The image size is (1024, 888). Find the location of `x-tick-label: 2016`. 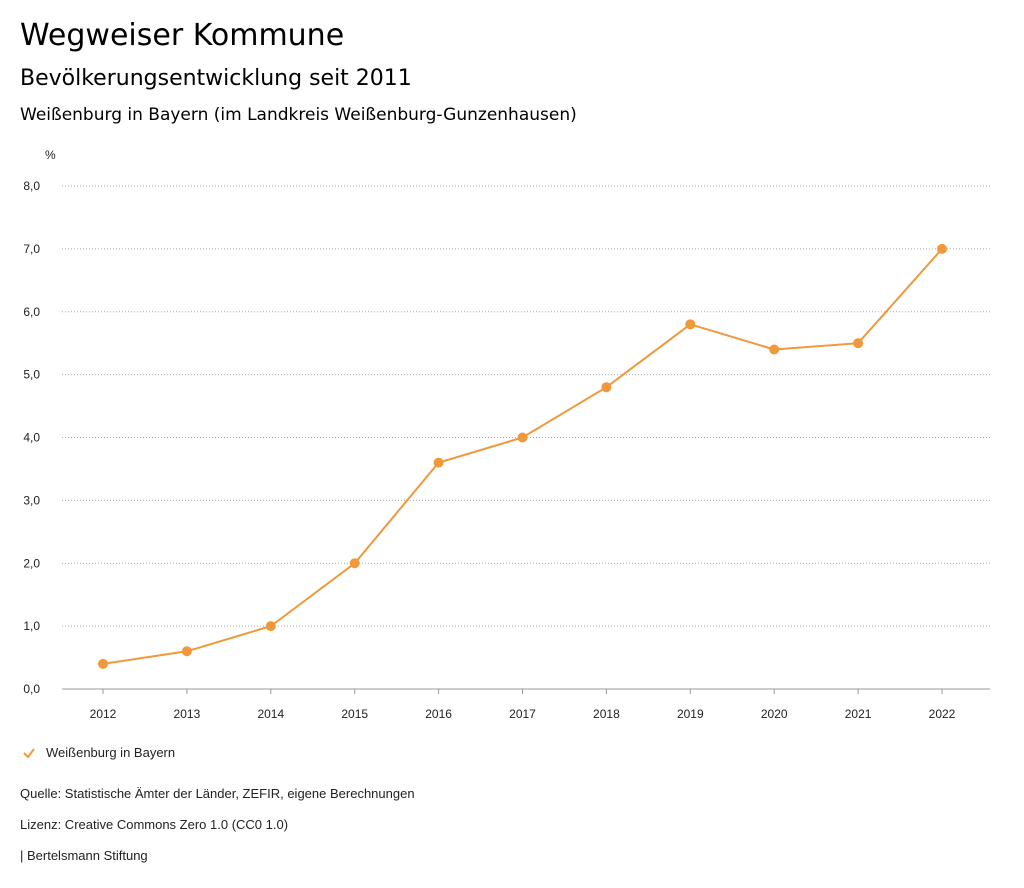

x-tick-label: 2016 is located at coordinates (438, 714).